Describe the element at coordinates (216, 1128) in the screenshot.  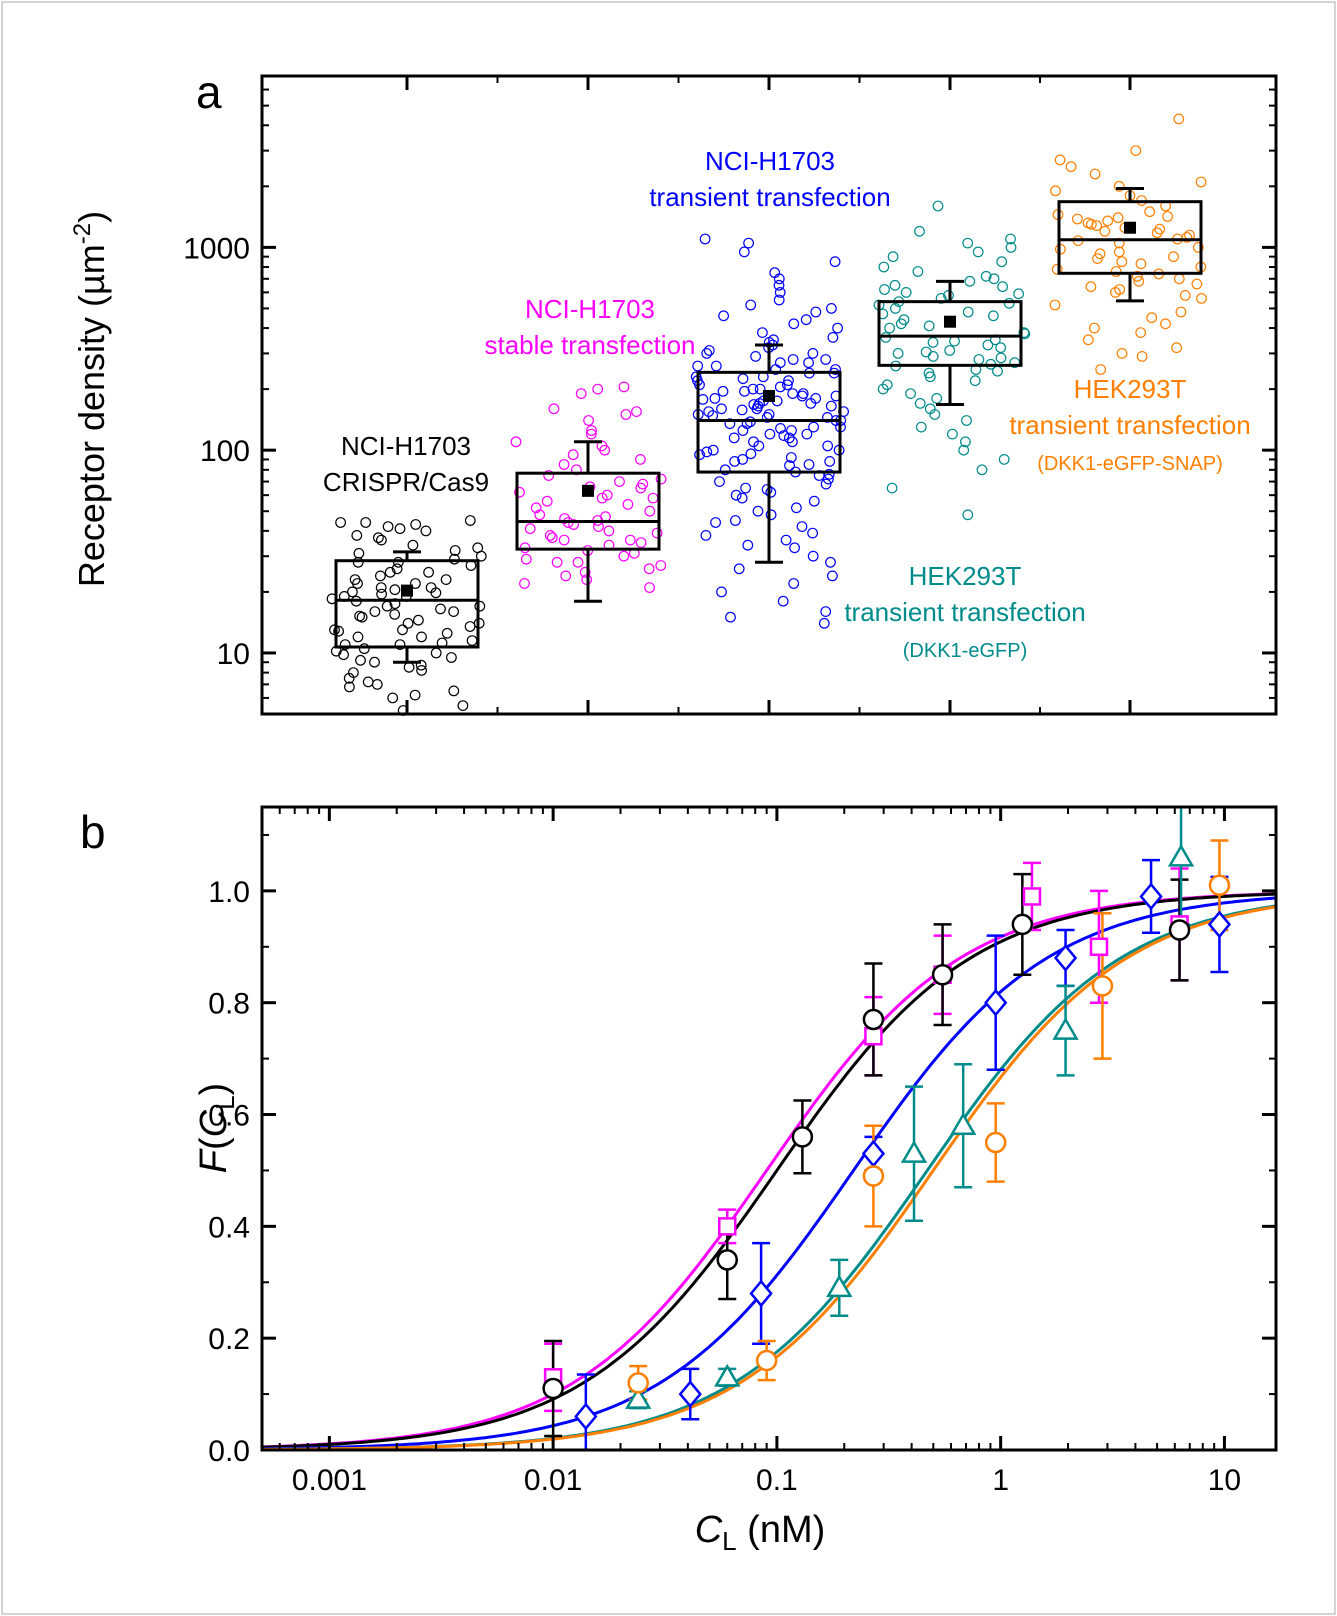
I see `panel-b-ylabel: F(CL)` at that location.